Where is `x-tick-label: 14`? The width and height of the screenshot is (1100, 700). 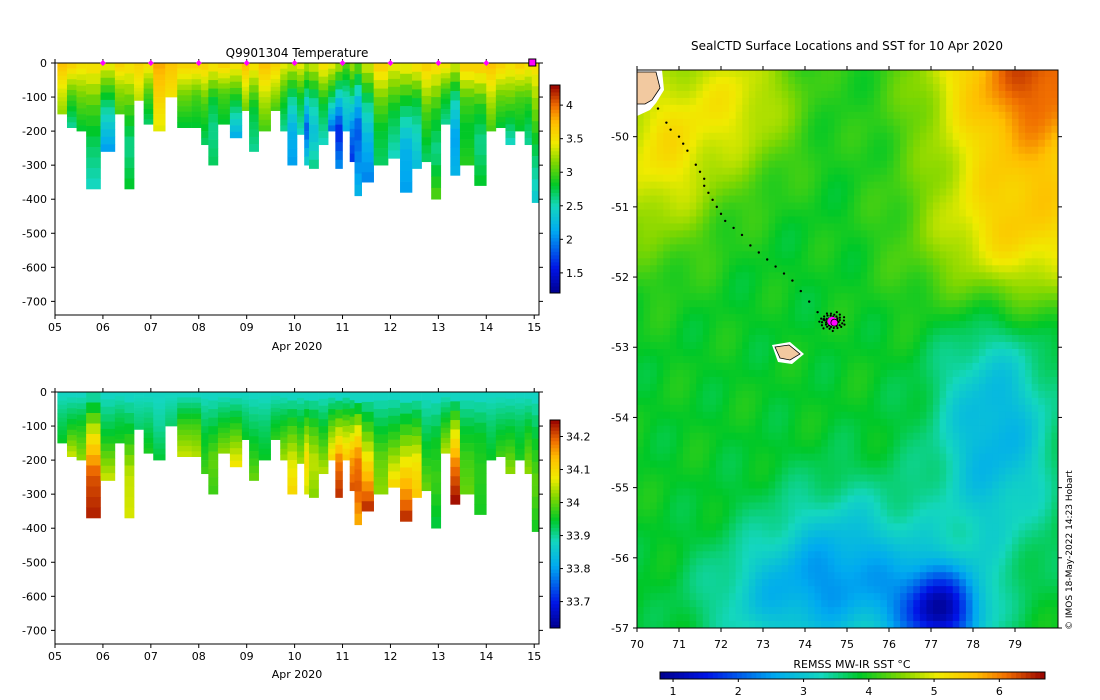
x-tick-label: 14 is located at coordinates (486, 656).